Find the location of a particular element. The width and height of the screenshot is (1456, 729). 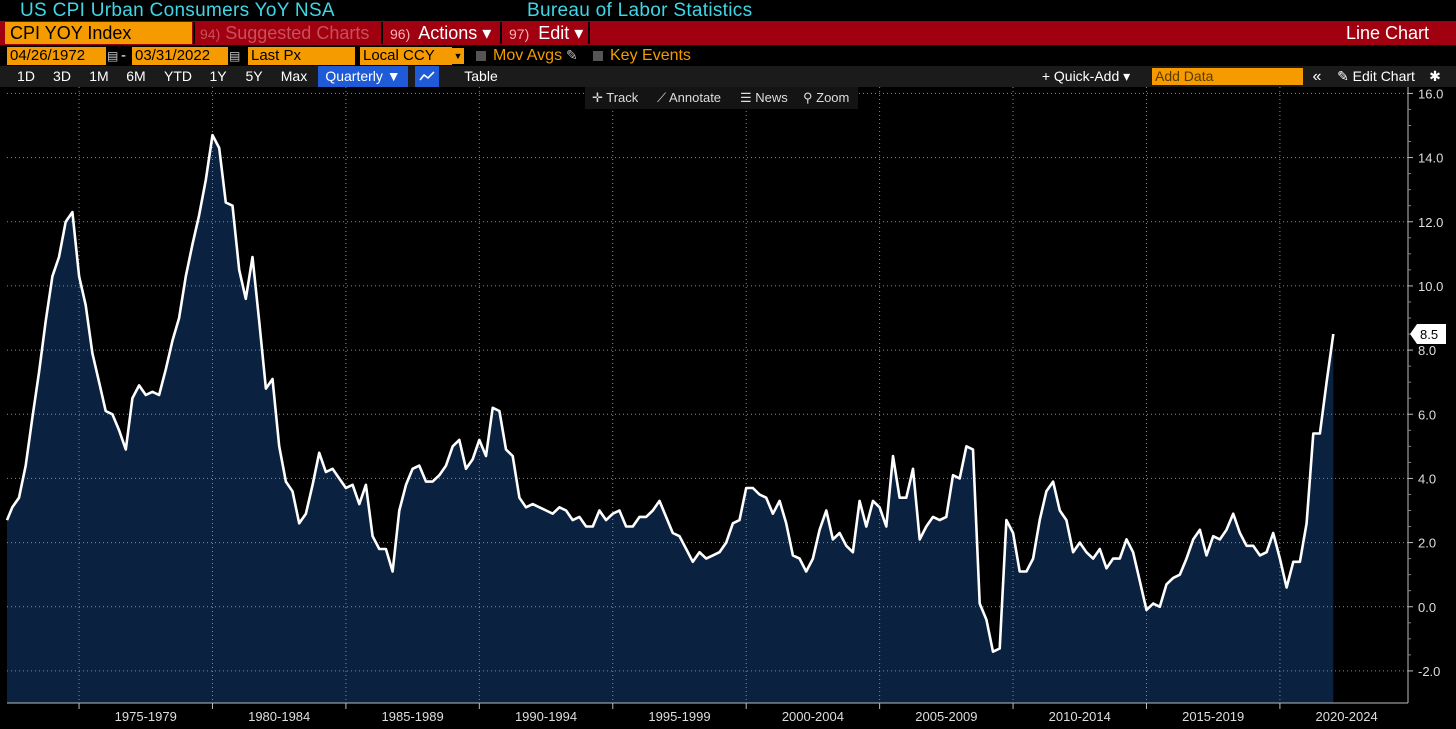

last-value-label: 8.5 is located at coordinates (1429, 334).